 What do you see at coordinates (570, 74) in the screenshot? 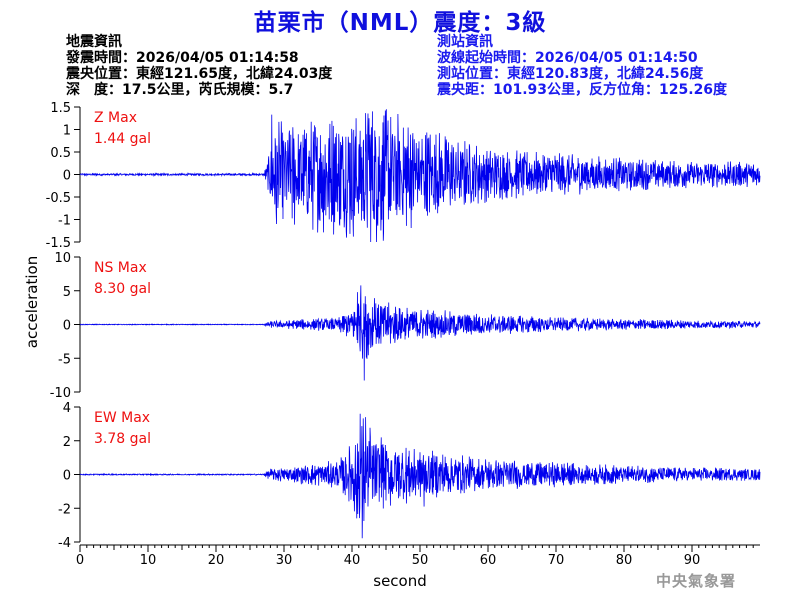
I see `station-location: 測站位置：東經120.83度，北緯24.56度` at bounding box center [570, 74].